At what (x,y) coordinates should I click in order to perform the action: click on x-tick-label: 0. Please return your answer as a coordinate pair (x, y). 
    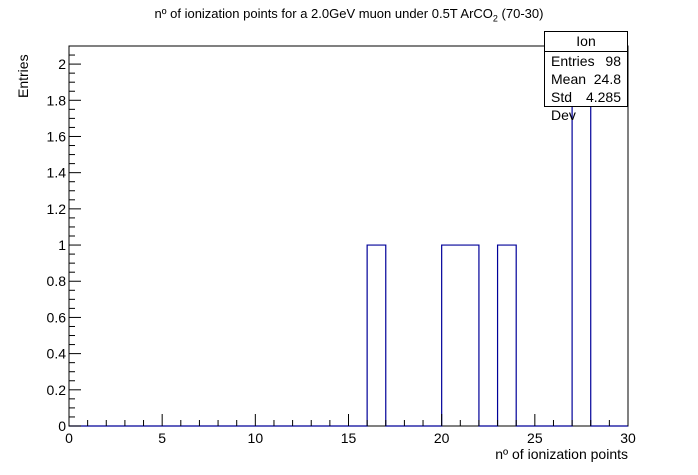
    Looking at the image, I should click on (69, 438).